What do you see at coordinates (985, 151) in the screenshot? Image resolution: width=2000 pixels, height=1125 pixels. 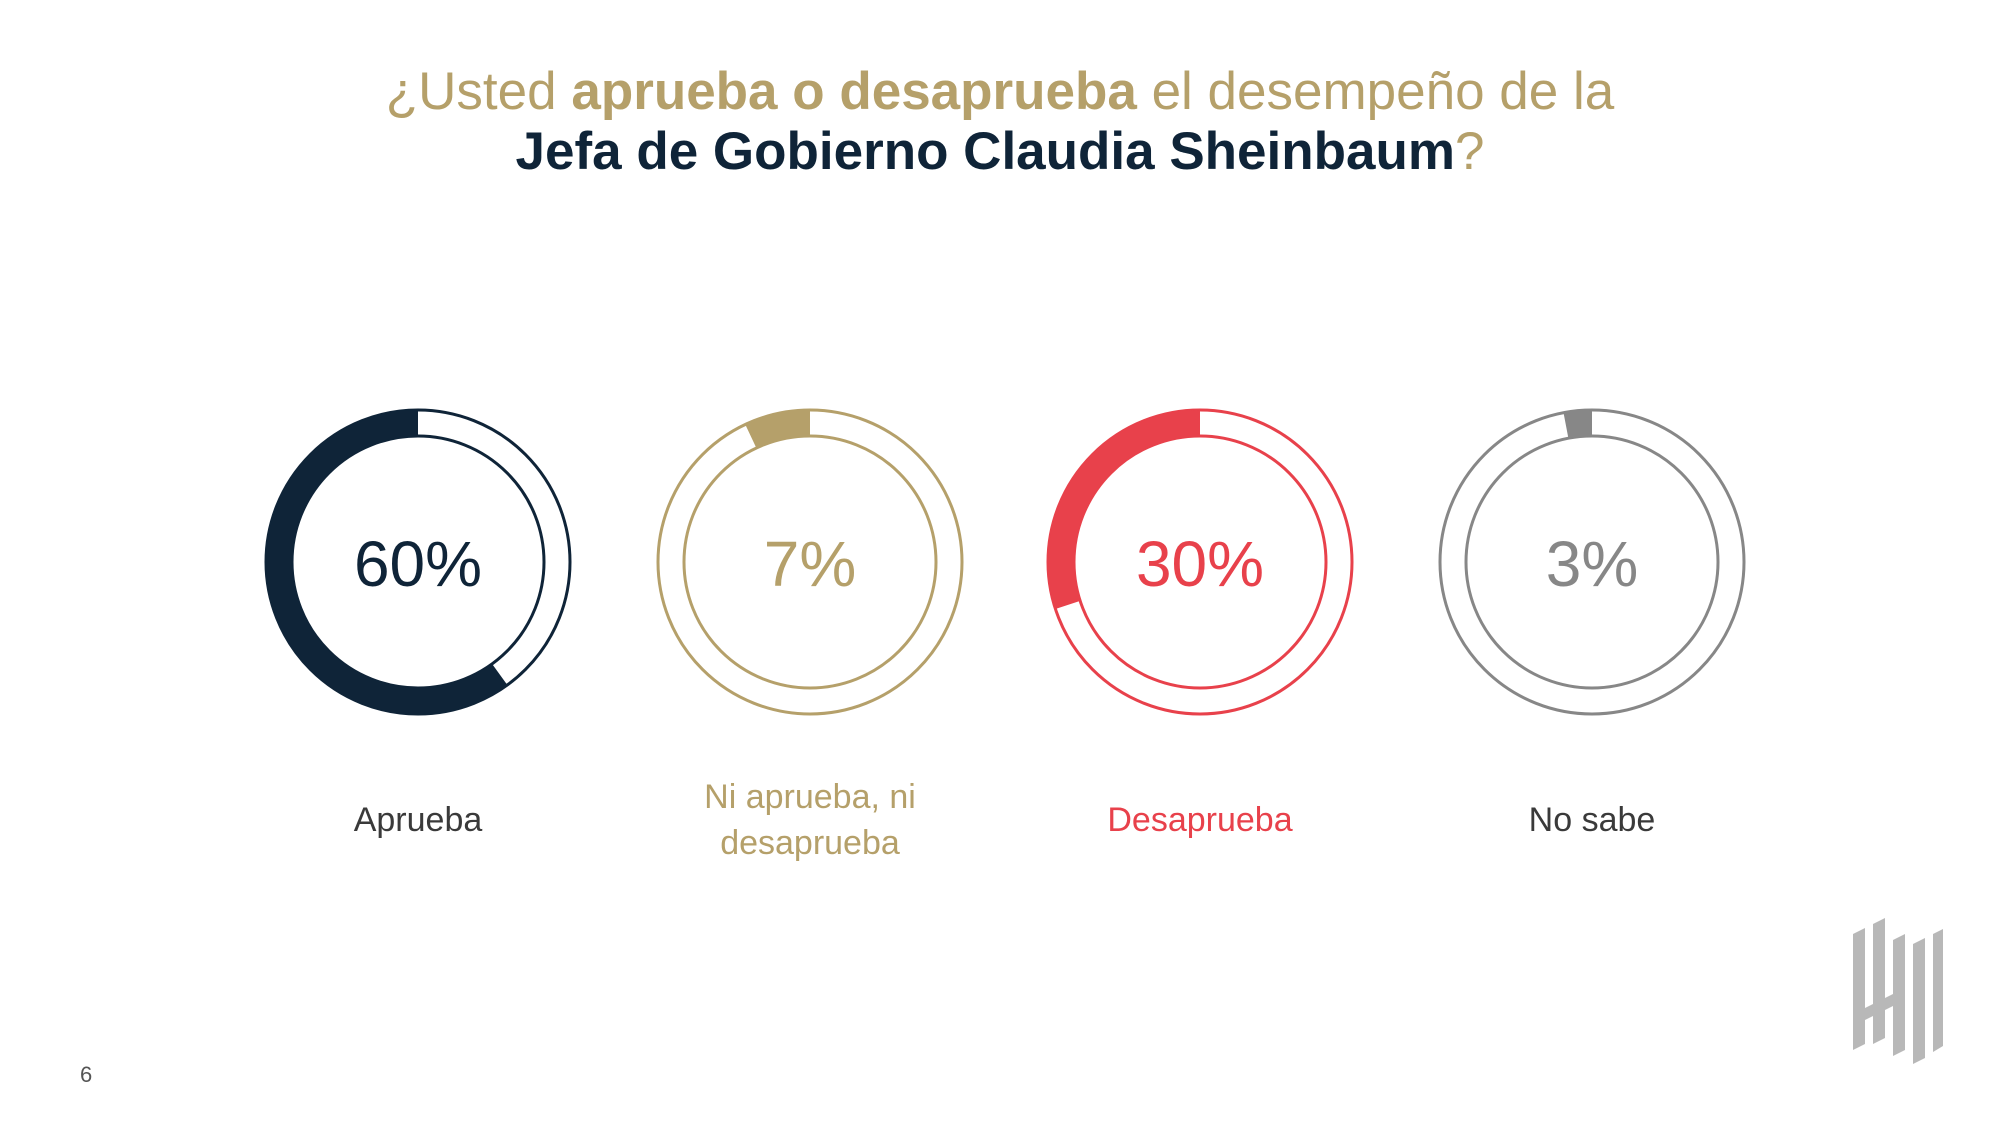 I see `title-subject: Jefa de Gobierno Claudia Sheinbaum` at bounding box center [985, 151].